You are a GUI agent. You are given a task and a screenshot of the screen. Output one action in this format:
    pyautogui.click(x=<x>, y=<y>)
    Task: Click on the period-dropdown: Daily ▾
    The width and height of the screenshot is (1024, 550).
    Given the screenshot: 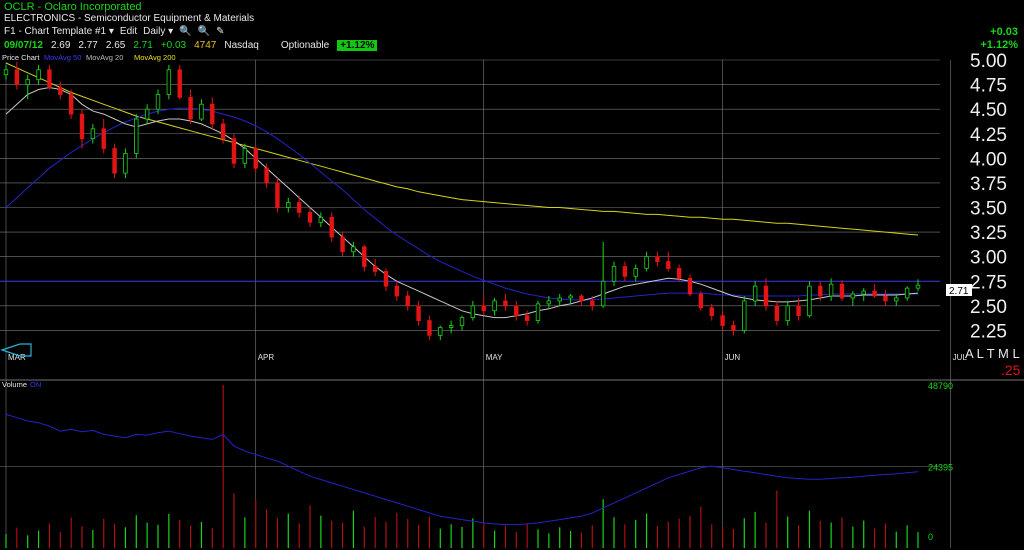 What is the action you would take?
    pyautogui.click(x=158, y=31)
    